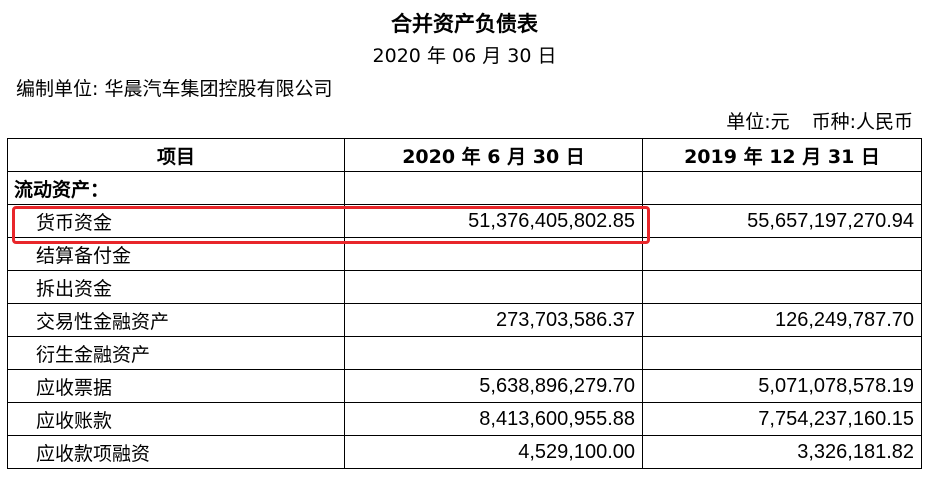 Image resolution: width=929 pixels, height=494 pixels. I want to click on value-2019: 126,249,787.70, so click(782, 320).